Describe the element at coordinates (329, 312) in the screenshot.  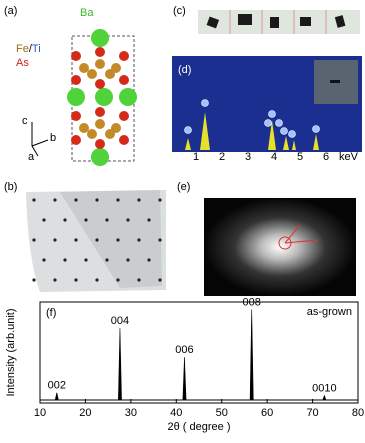
I see `annotation: as-grown` at that location.